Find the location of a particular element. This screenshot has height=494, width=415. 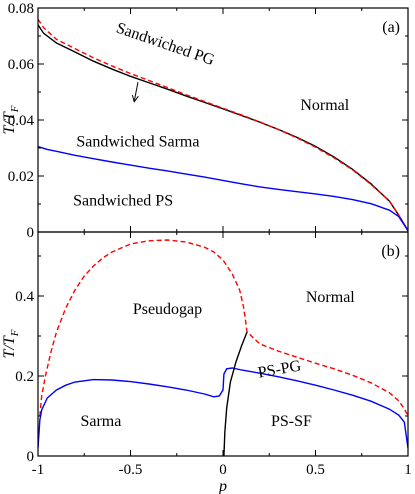

annotation-arrow is located at coordinates (136, 92).